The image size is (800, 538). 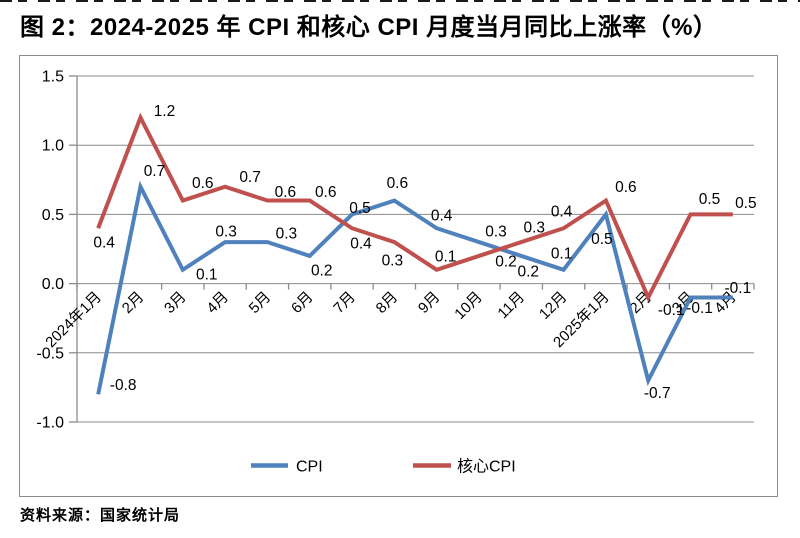 I want to click on core-cpi-data-label: 0.7, so click(x=250, y=177).